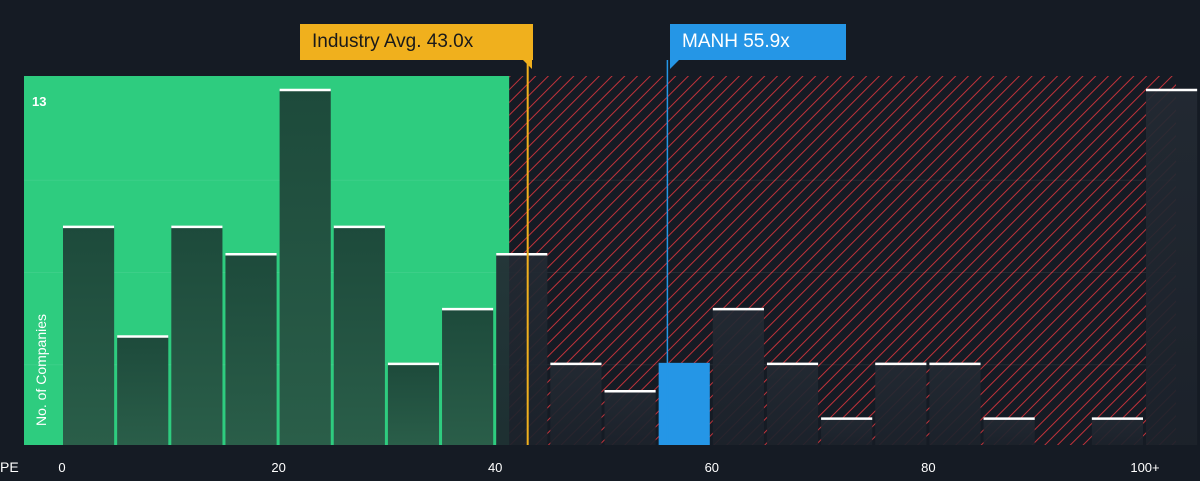  I want to click on y-axis-title: No. of Companies, so click(41, 370).